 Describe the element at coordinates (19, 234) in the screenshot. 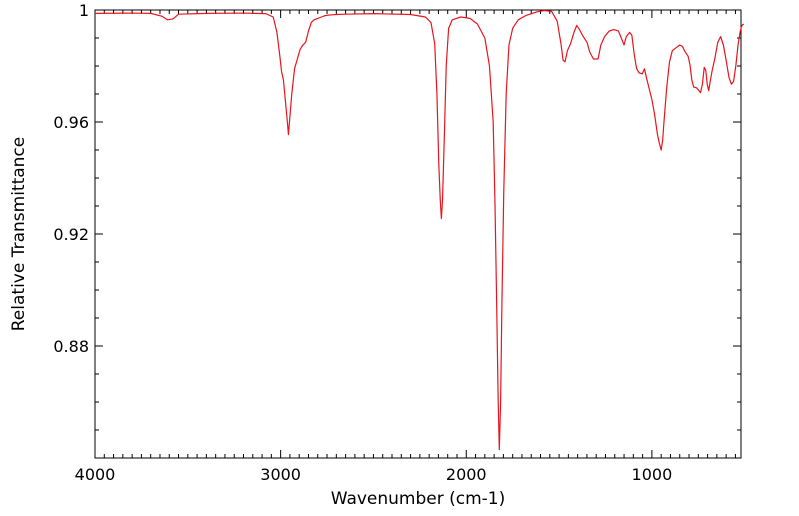

I see `y-axis-label: Relative Transmittance` at that location.